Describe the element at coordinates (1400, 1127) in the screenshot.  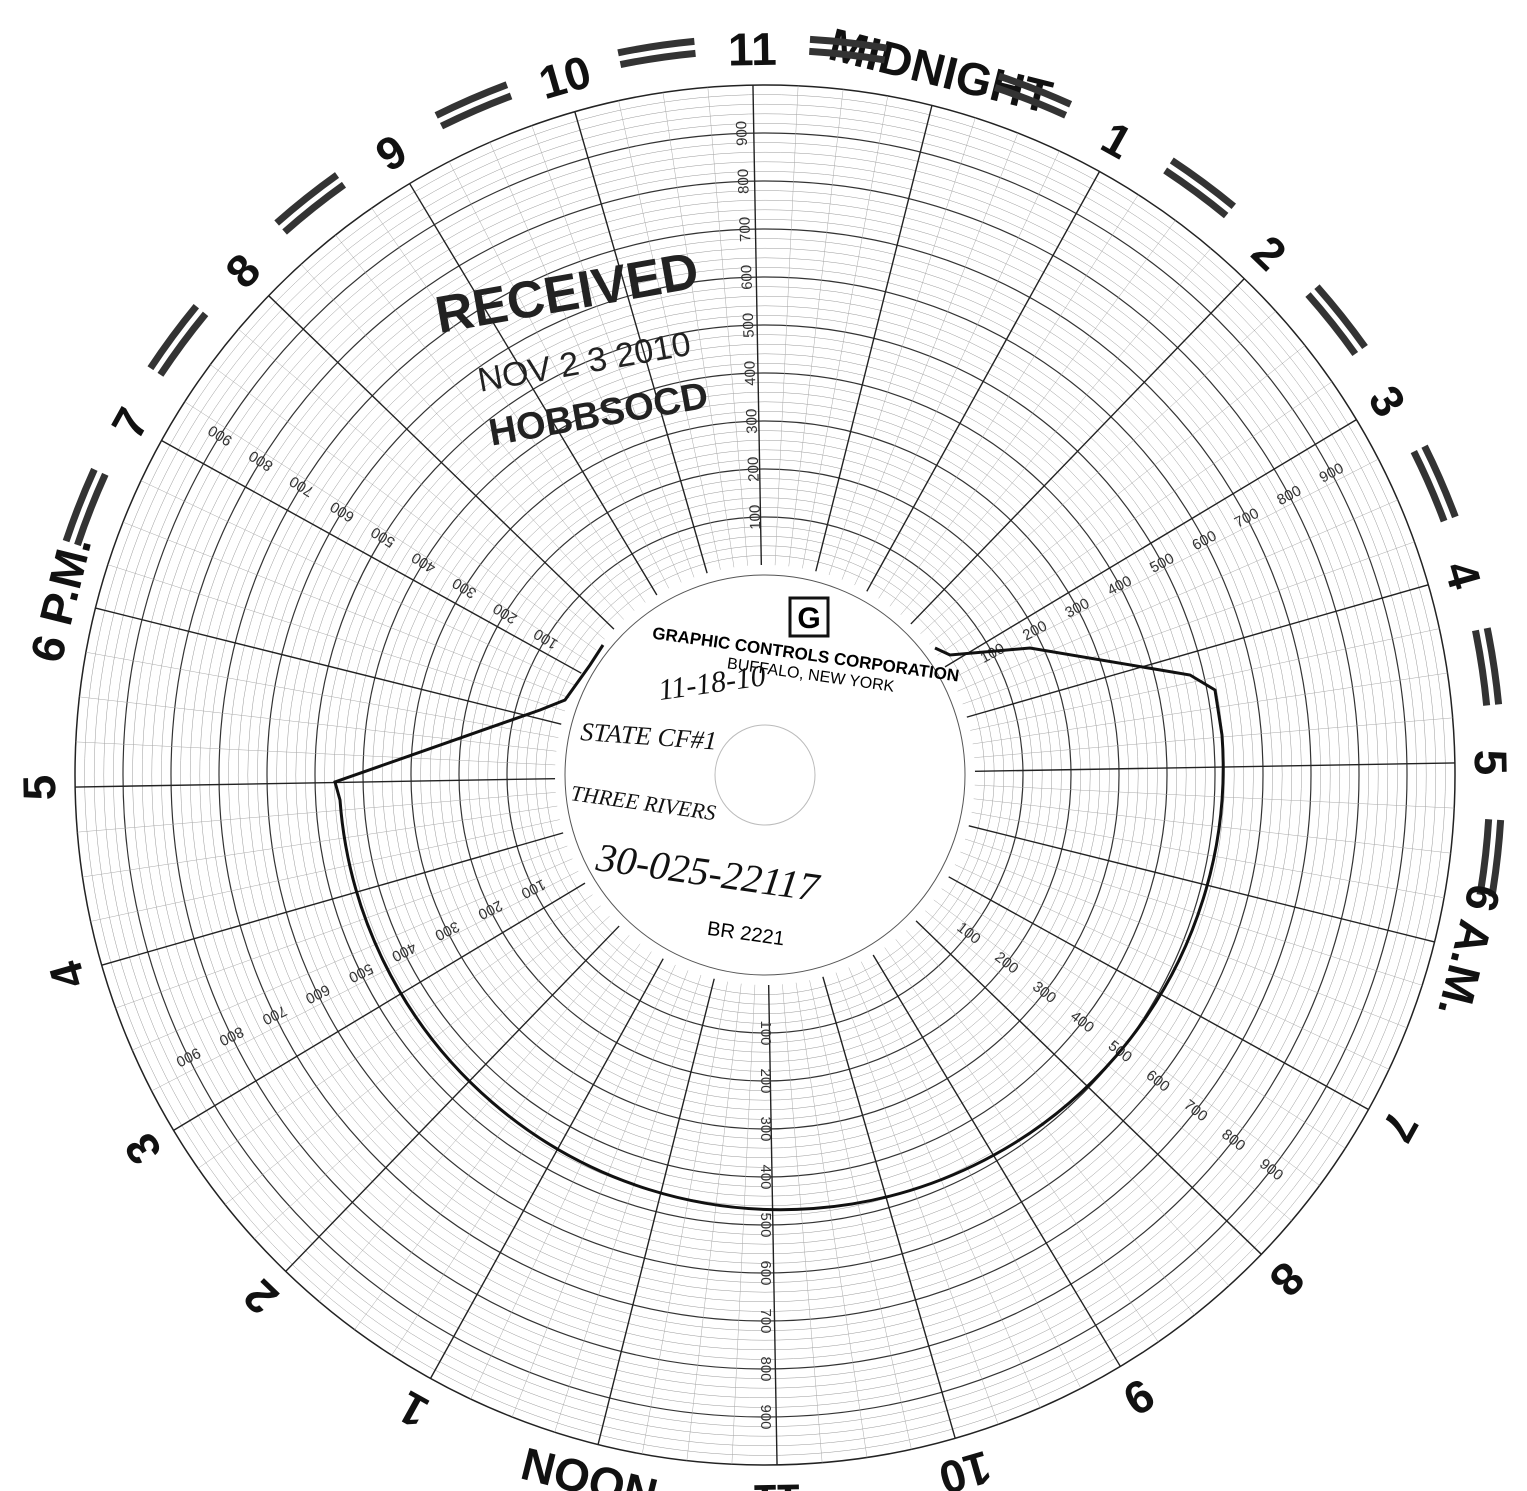
I see `hour-label: 7` at that location.